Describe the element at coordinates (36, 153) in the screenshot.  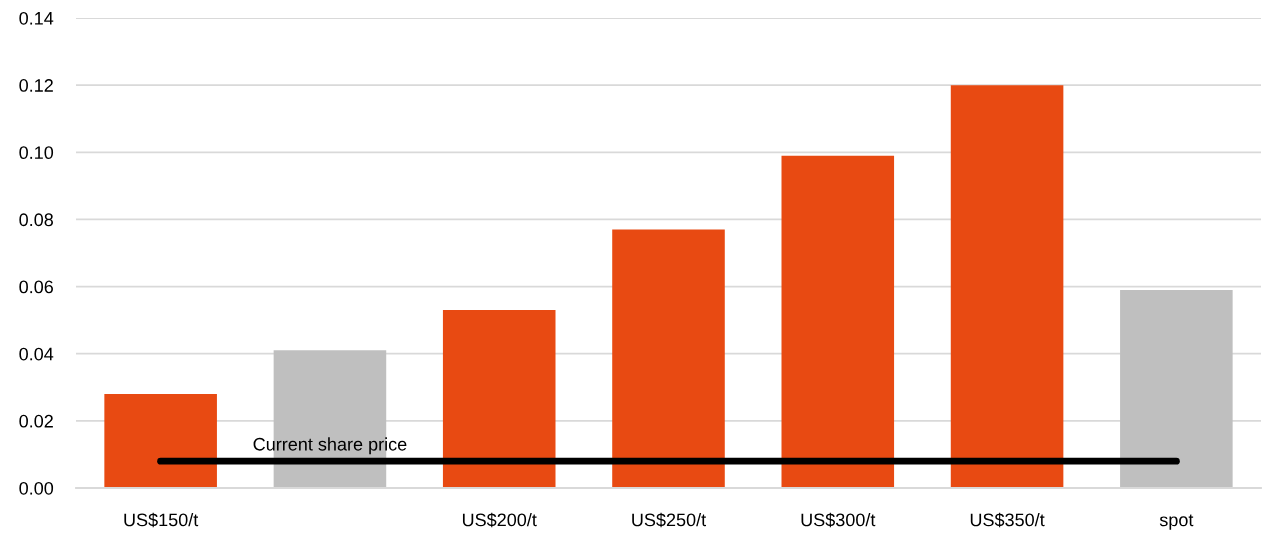
I see `y-tick-label: 0.10` at that location.